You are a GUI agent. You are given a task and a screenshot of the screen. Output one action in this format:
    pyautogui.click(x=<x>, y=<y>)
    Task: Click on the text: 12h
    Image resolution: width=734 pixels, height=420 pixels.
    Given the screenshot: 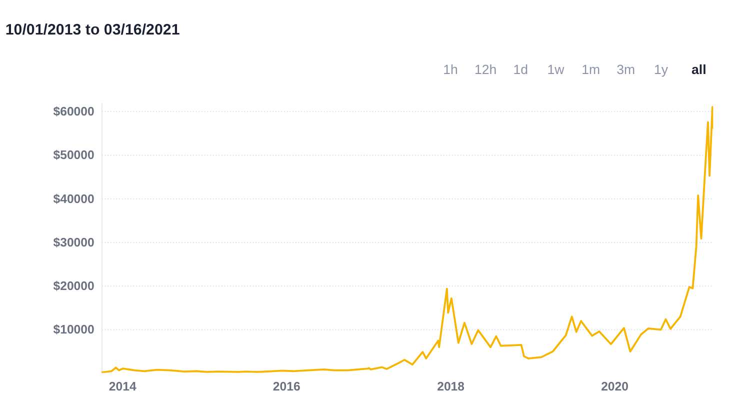 What is the action you would take?
    pyautogui.click(x=485, y=70)
    